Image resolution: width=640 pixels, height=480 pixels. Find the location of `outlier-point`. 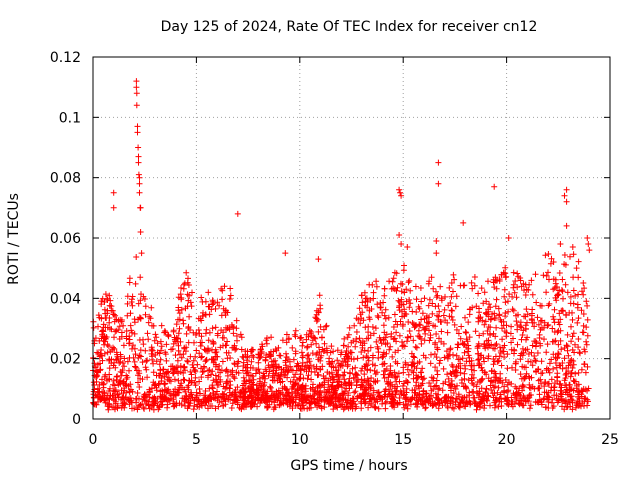

outlier-point is located at coordinates (560, 244).